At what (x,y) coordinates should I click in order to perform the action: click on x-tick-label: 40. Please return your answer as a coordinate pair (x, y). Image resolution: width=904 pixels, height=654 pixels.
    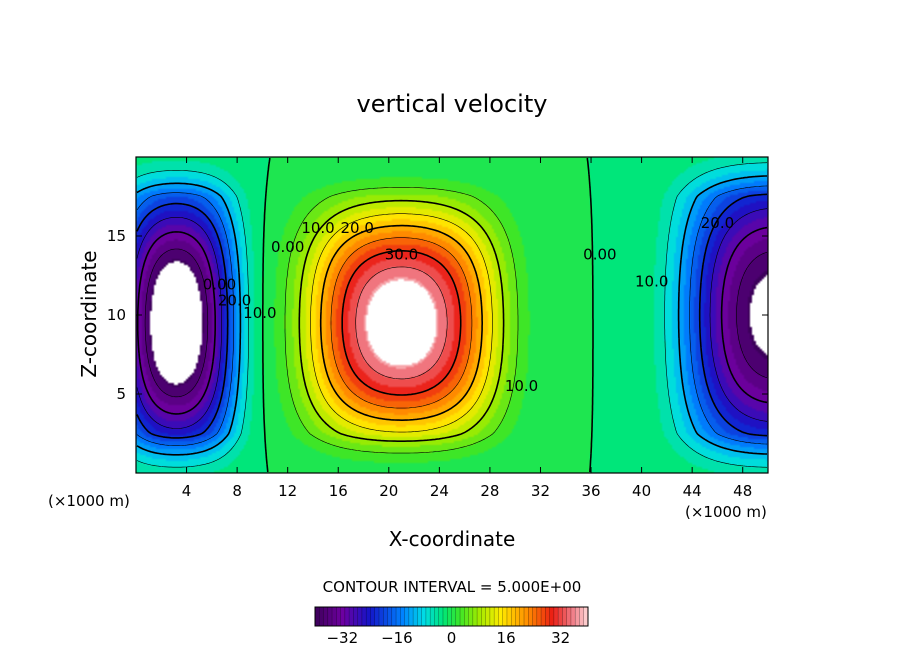
    Looking at the image, I should click on (641, 491).